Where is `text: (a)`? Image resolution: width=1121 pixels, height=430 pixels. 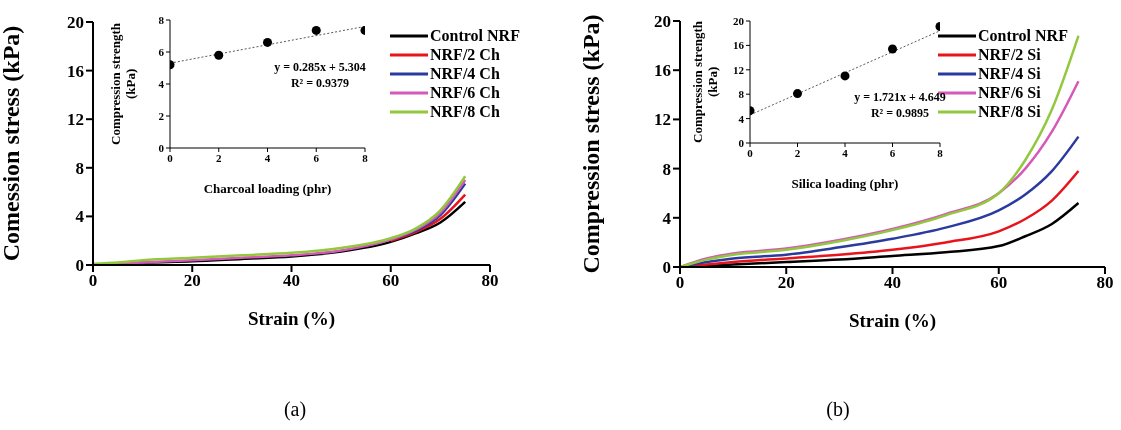 text: (a) is located at coordinates (295, 409).